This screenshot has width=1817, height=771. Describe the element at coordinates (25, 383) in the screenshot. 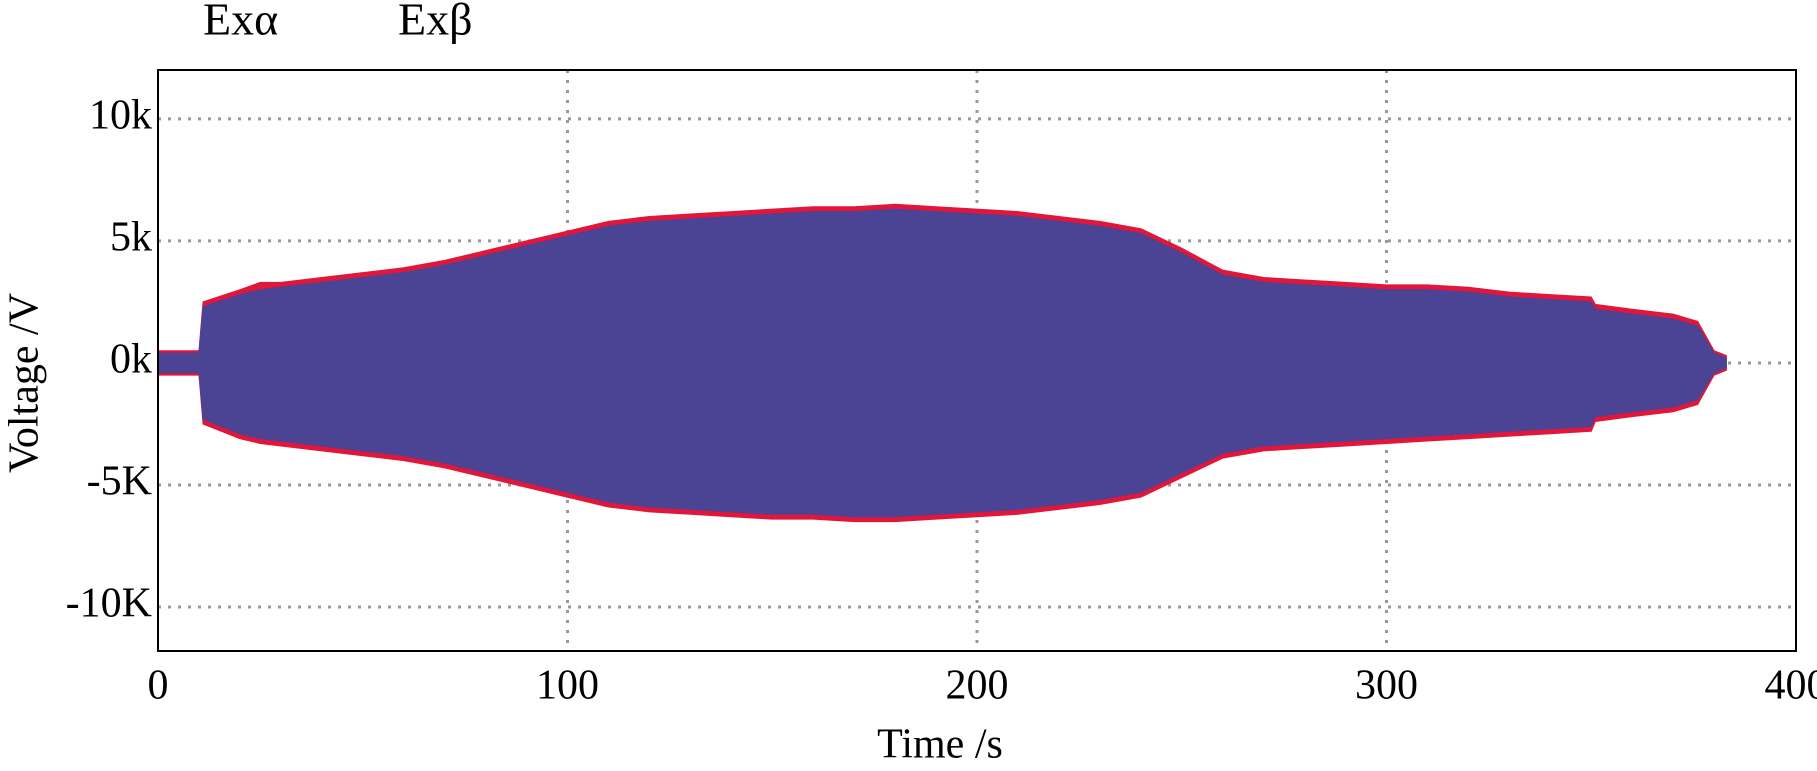

I see `y-axis-label: Voltage /V` at that location.